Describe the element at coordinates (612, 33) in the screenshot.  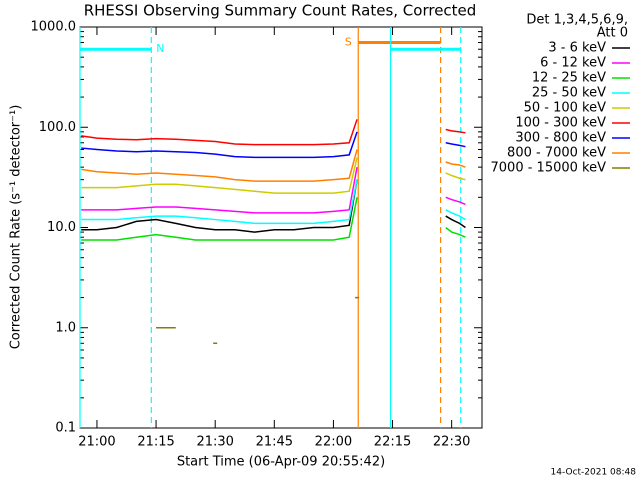
I see `legend-title: Att 0` at that location.